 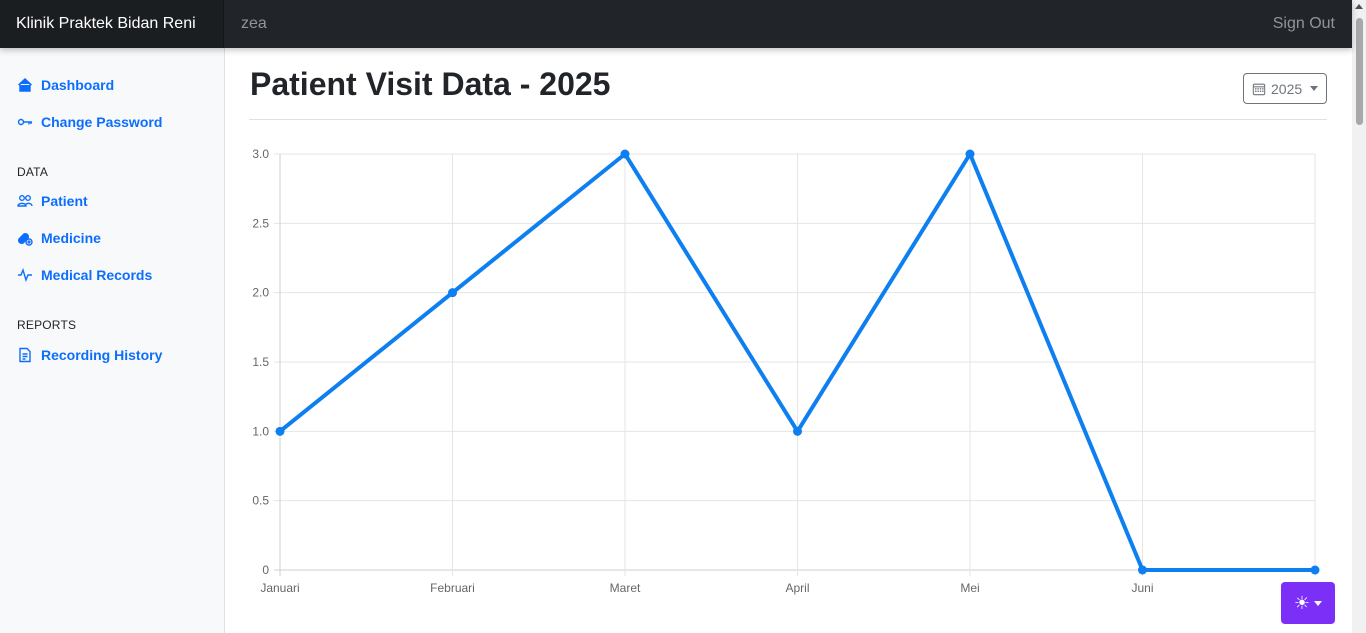 I want to click on calendar-icon, so click(x=1259, y=89).